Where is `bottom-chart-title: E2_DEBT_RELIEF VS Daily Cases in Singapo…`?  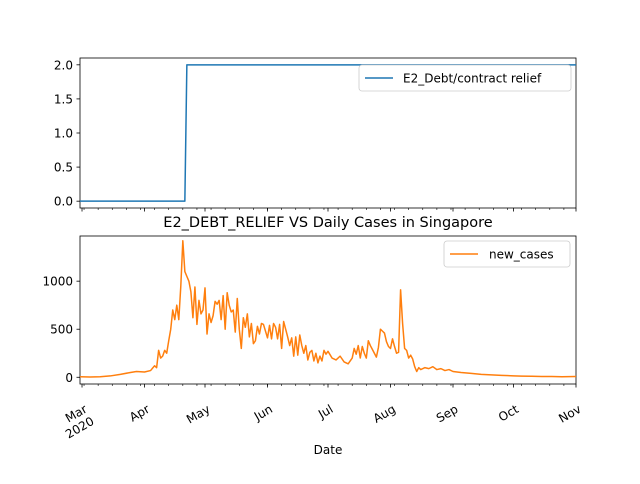 bottom-chart-title: E2_DEBT_RELIEF VS Daily Cases in Singapo… is located at coordinates (327, 223).